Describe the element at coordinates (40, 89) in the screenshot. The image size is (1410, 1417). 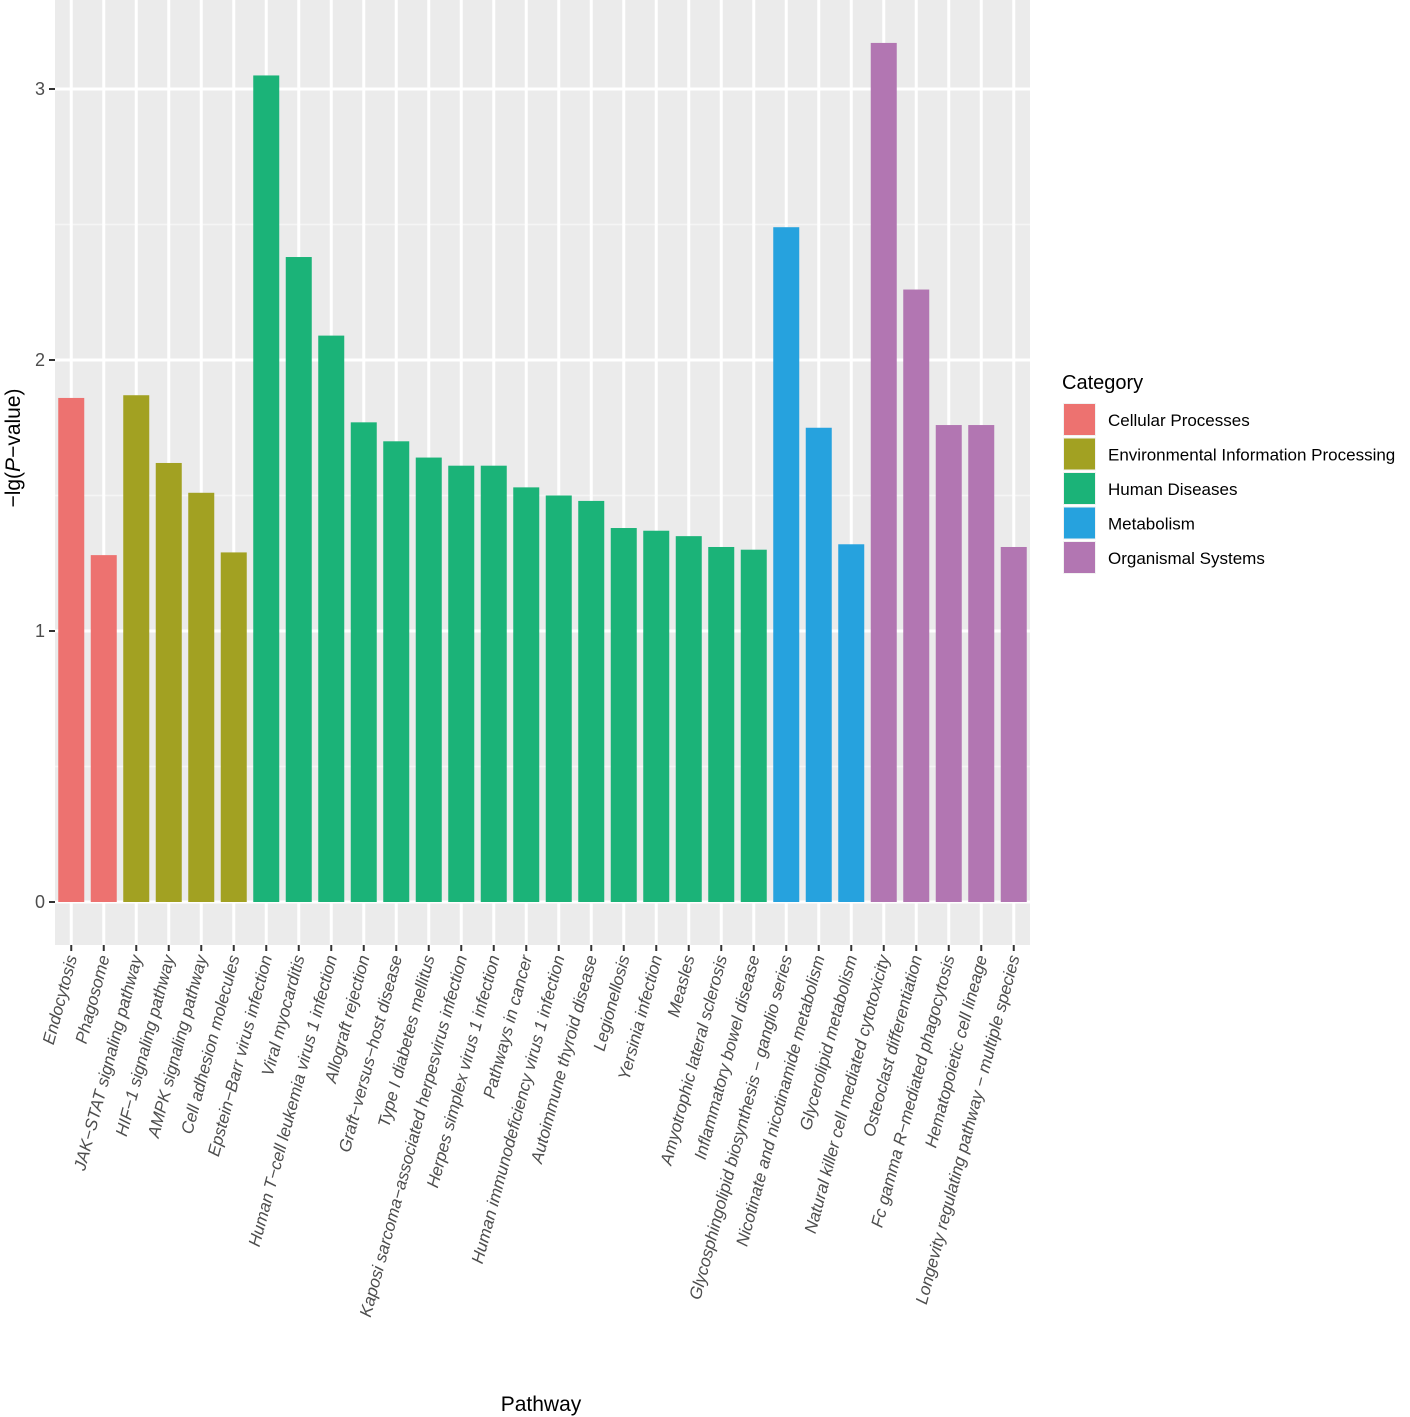
I see `y-tick-label: 3` at that location.